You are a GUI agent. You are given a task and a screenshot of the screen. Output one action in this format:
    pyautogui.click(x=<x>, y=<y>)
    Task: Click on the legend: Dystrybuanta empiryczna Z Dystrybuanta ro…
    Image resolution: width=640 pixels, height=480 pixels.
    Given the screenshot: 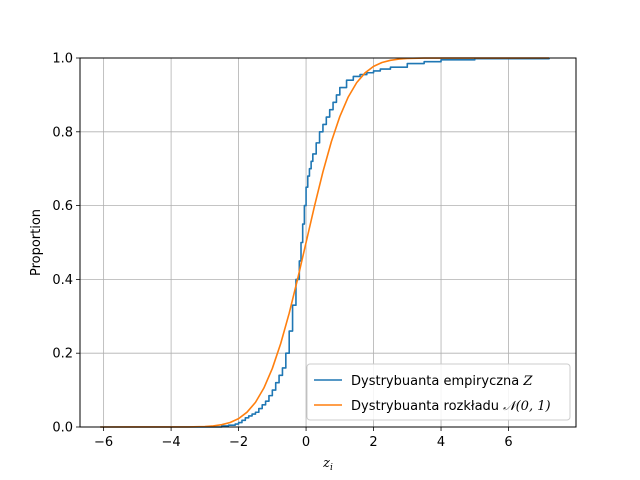 What is the action you would take?
    pyautogui.click(x=438, y=392)
    